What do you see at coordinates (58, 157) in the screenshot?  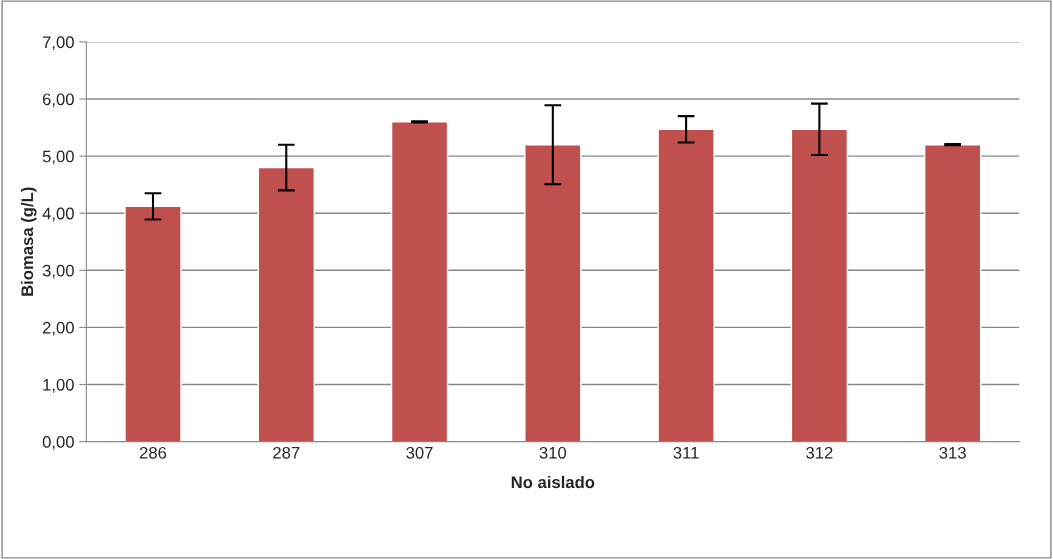 I see `y-tick-label: 5,00` at bounding box center [58, 157].